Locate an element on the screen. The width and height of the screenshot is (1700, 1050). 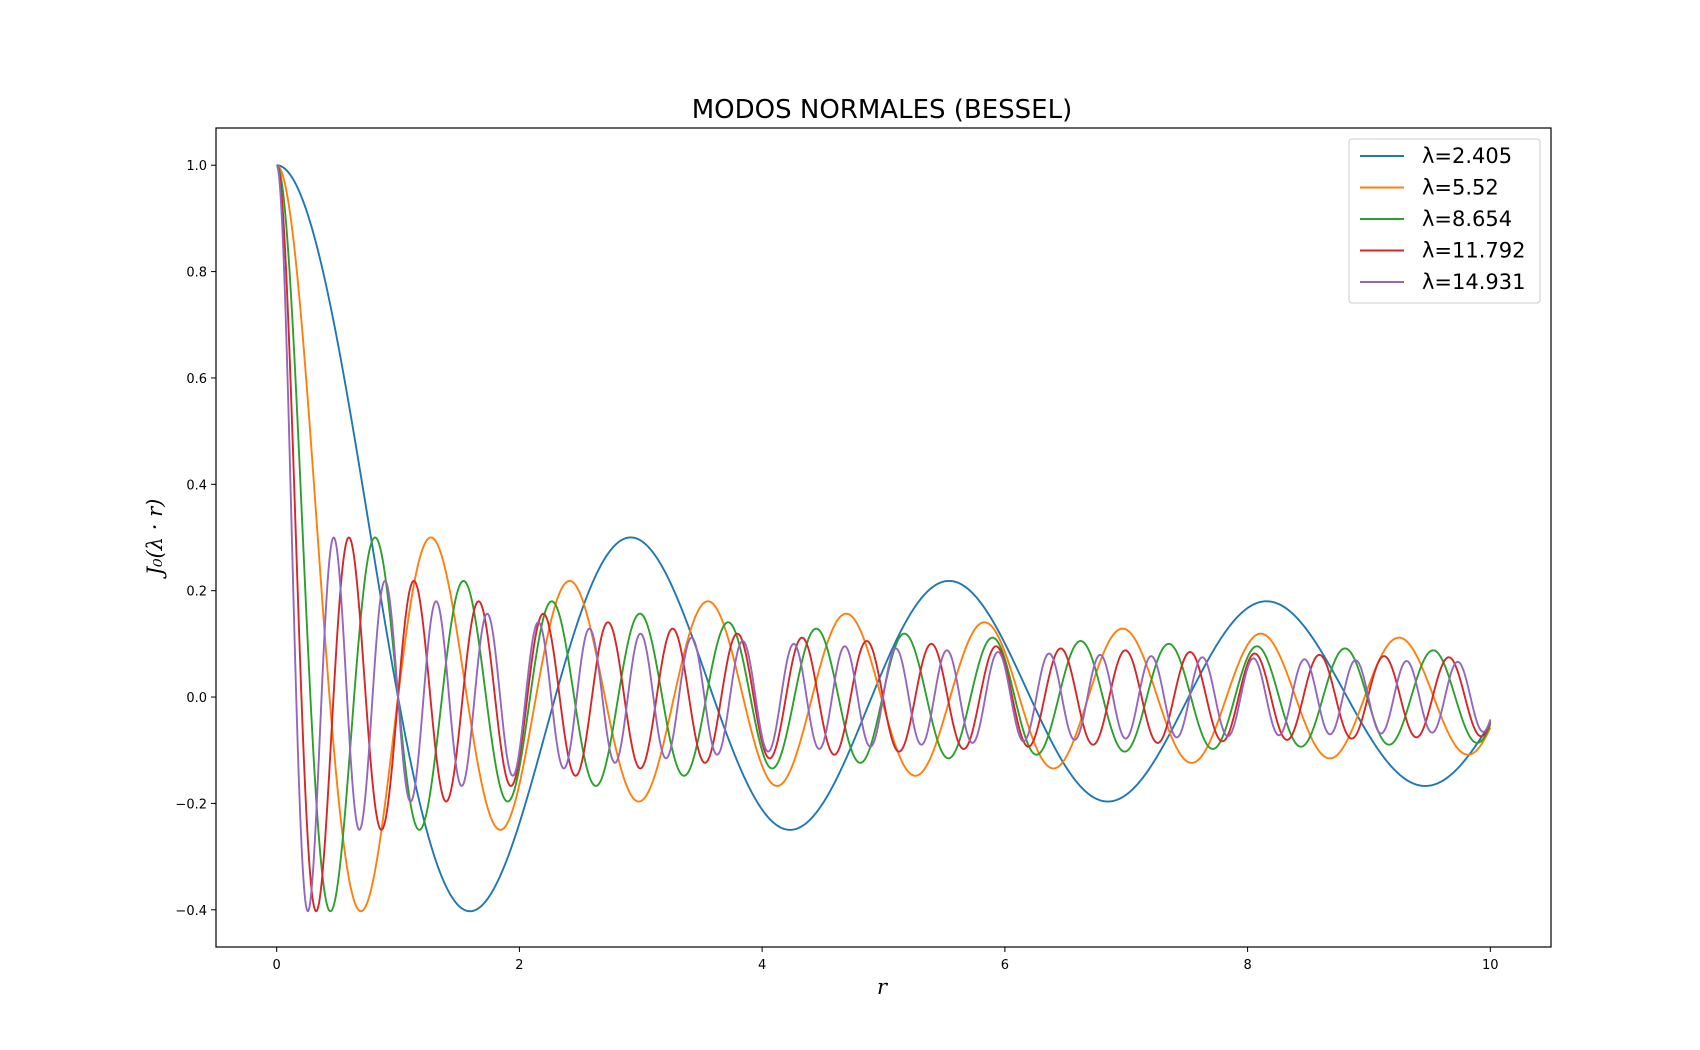
y-tick-label: 0.8 is located at coordinates (196, 273).